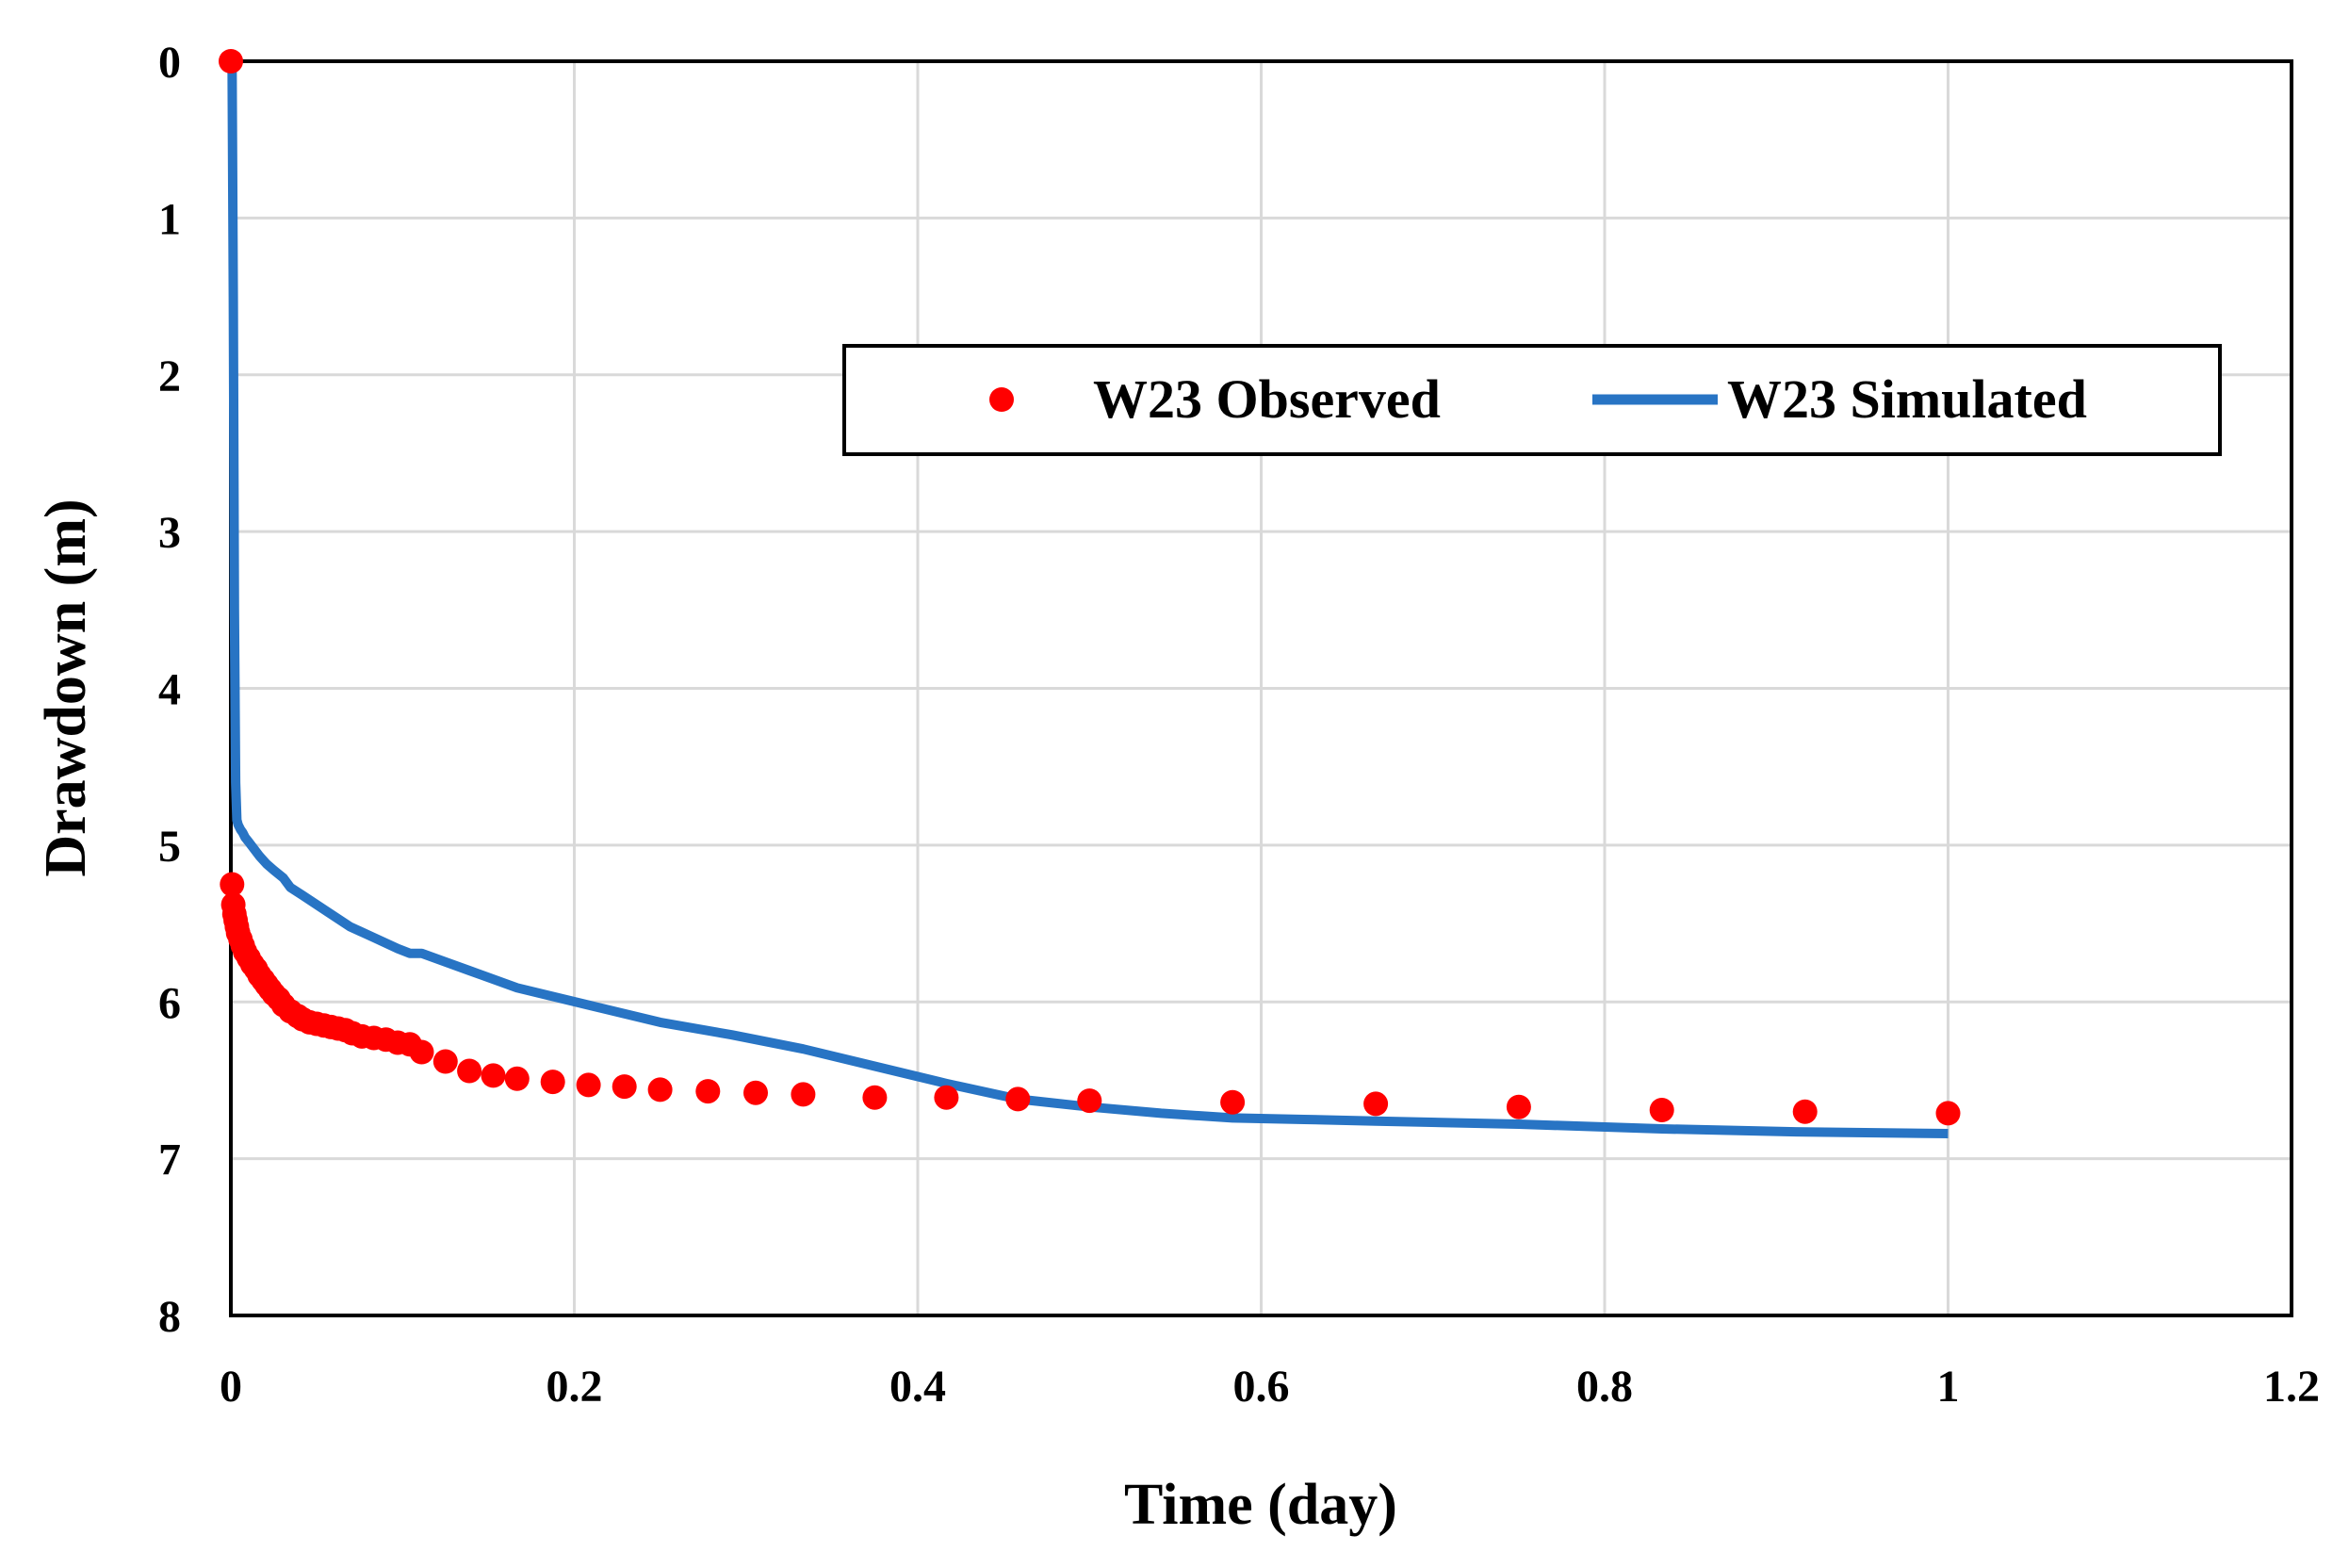 The width and height of the screenshot is (2349, 1568). Describe the element at coordinates (169, 1317) in the screenshot. I see `y-tick-label: 8` at that location.